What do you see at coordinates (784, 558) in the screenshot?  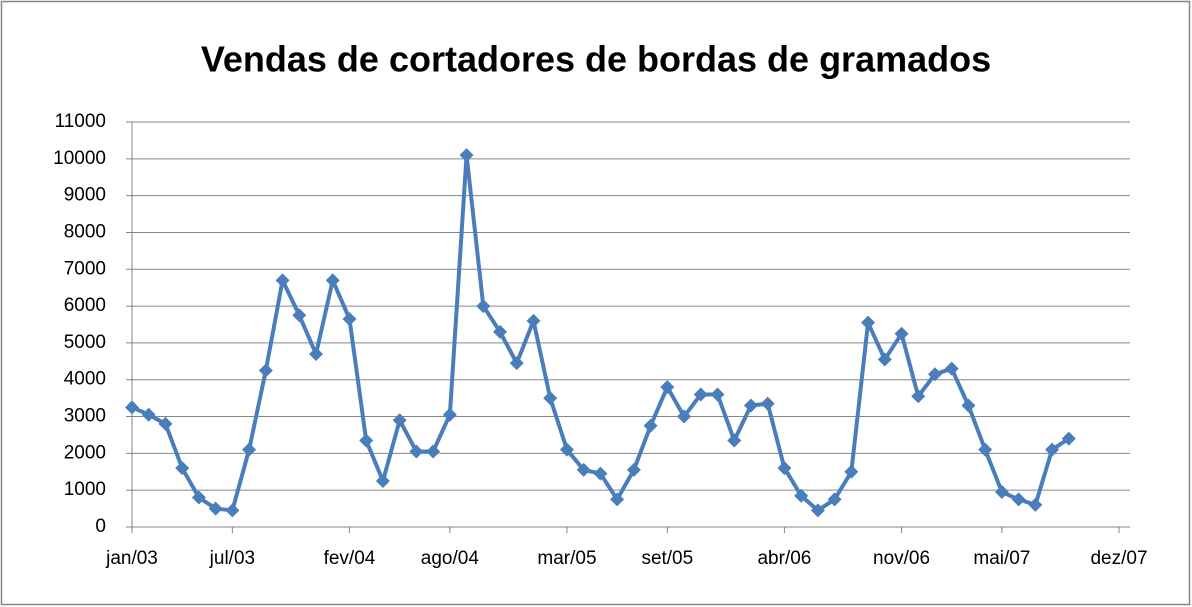 I see `x-tick-label: abr/06` at bounding box center [784, 558].